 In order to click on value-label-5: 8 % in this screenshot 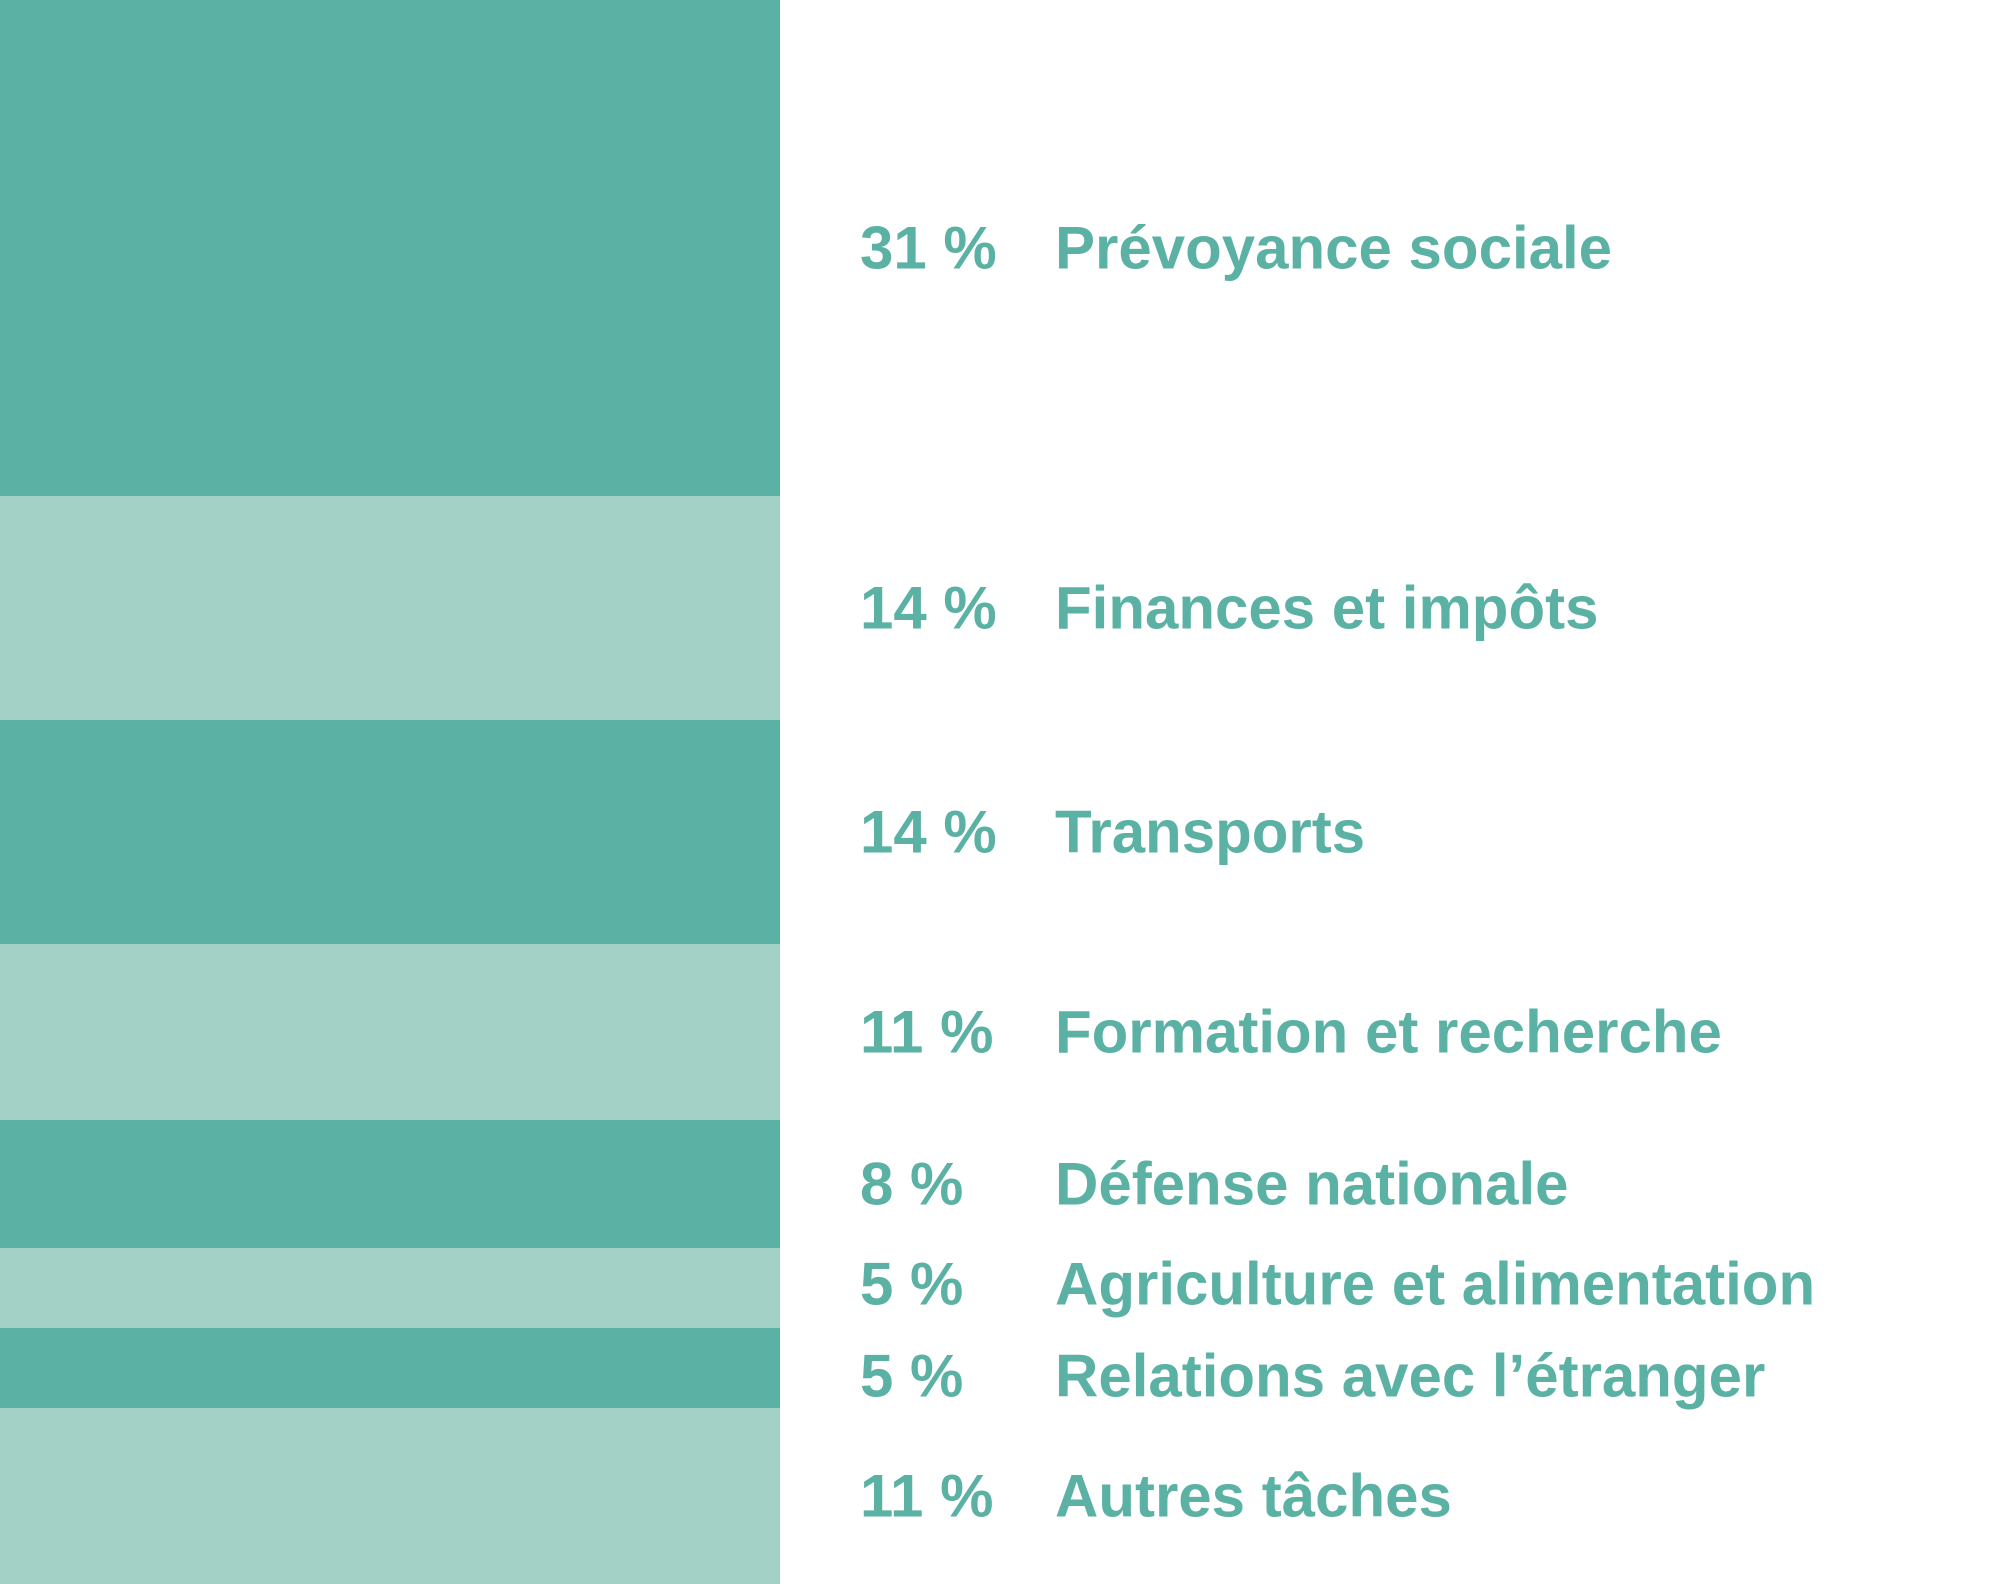, I will do `click(911, 1184)`.